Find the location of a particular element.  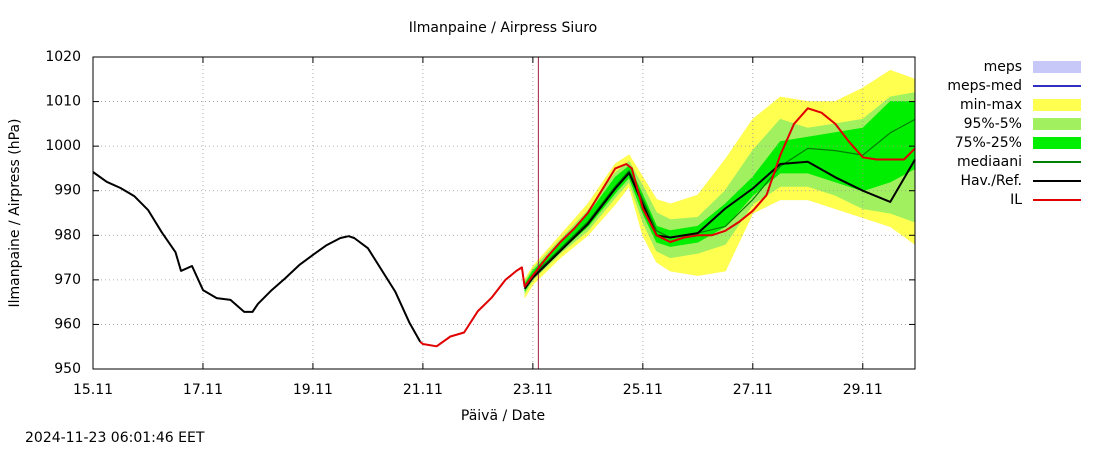

x-tick-label: 27.11 is located at coordinates (753, 390).